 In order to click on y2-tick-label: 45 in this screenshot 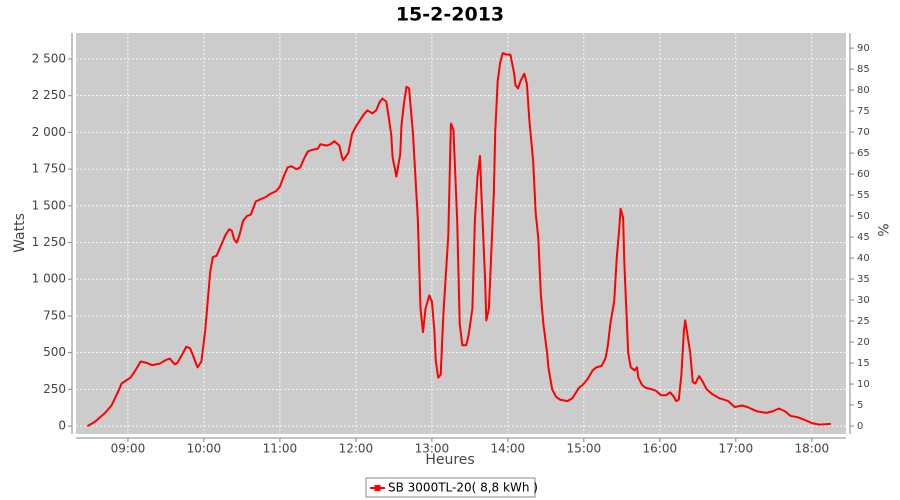, I will do `click(863, 237)`.